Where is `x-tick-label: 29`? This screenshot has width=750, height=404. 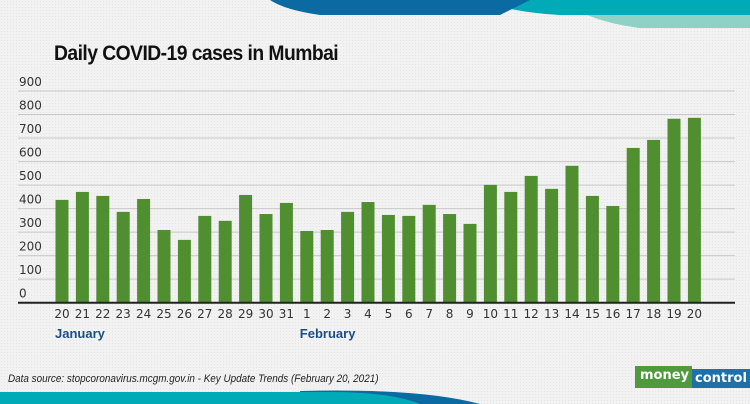
x-tick-label: 29 is located at coordinates (245, 314).